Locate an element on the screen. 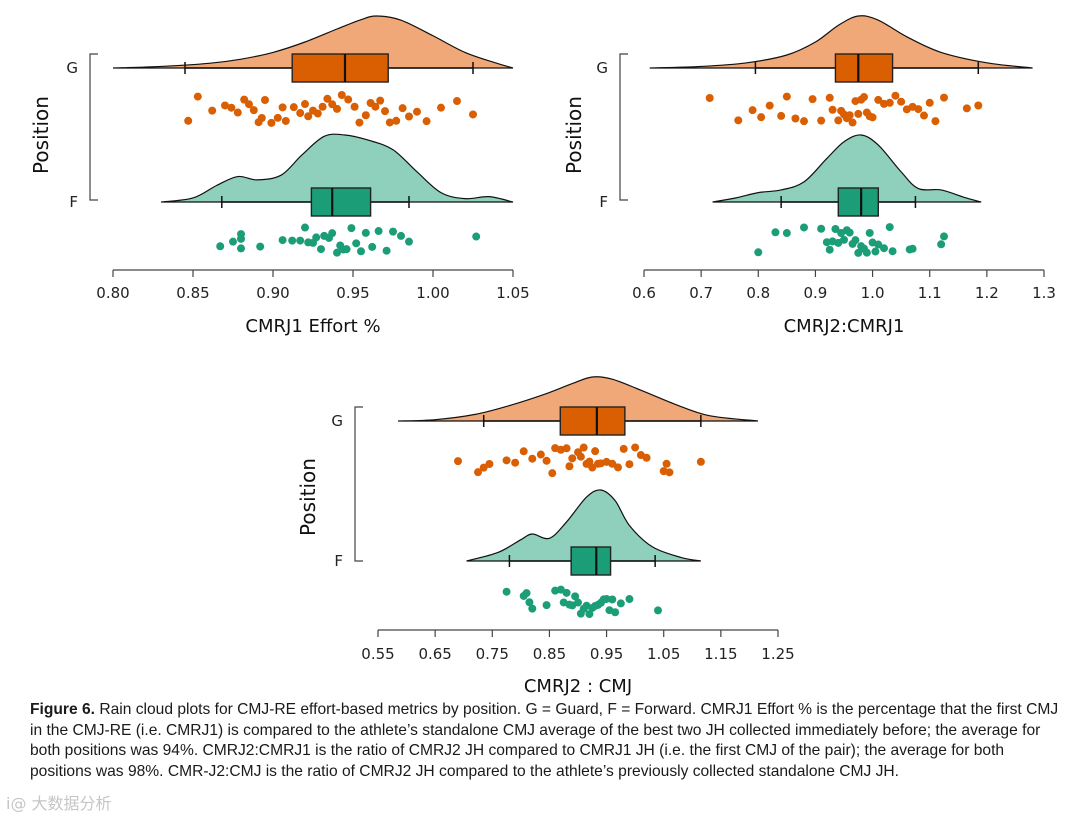  x-tick-label: 0.85 is located at coordinates (549, 654).